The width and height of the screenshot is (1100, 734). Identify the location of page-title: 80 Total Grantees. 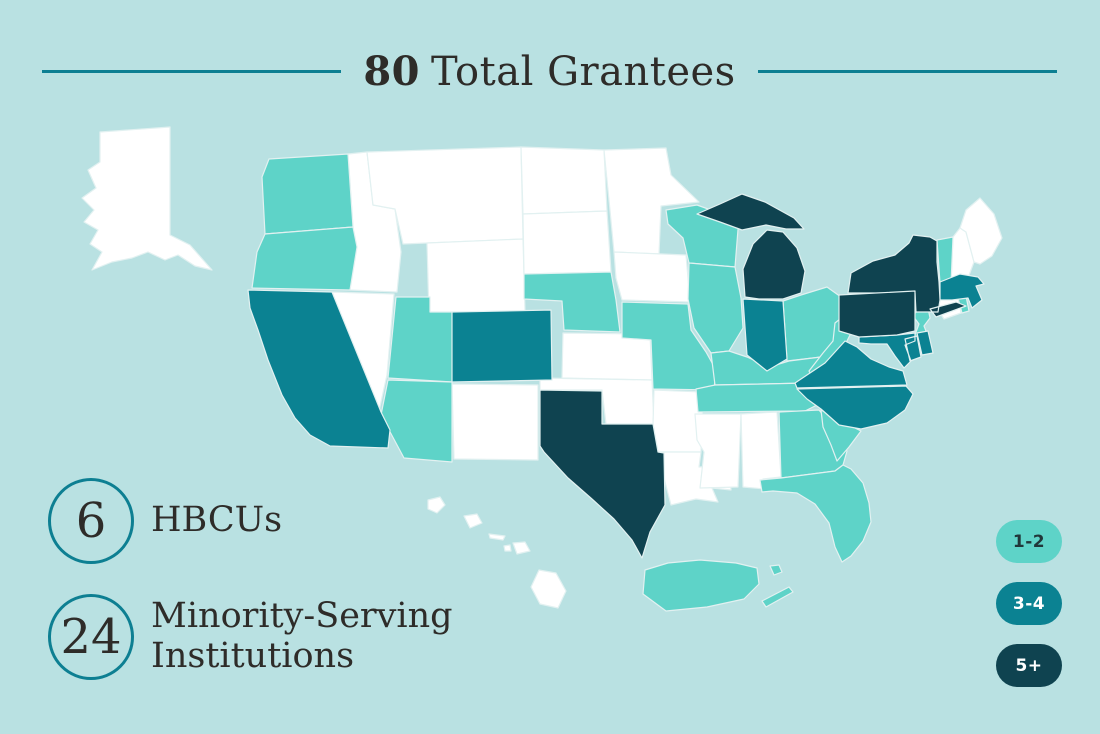
(549, 71).